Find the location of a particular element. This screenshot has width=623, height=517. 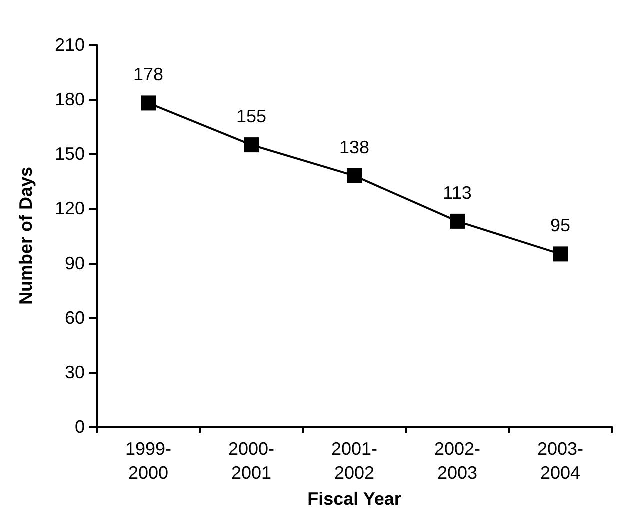

data-label: 155 is located at coordinates (251, 116).